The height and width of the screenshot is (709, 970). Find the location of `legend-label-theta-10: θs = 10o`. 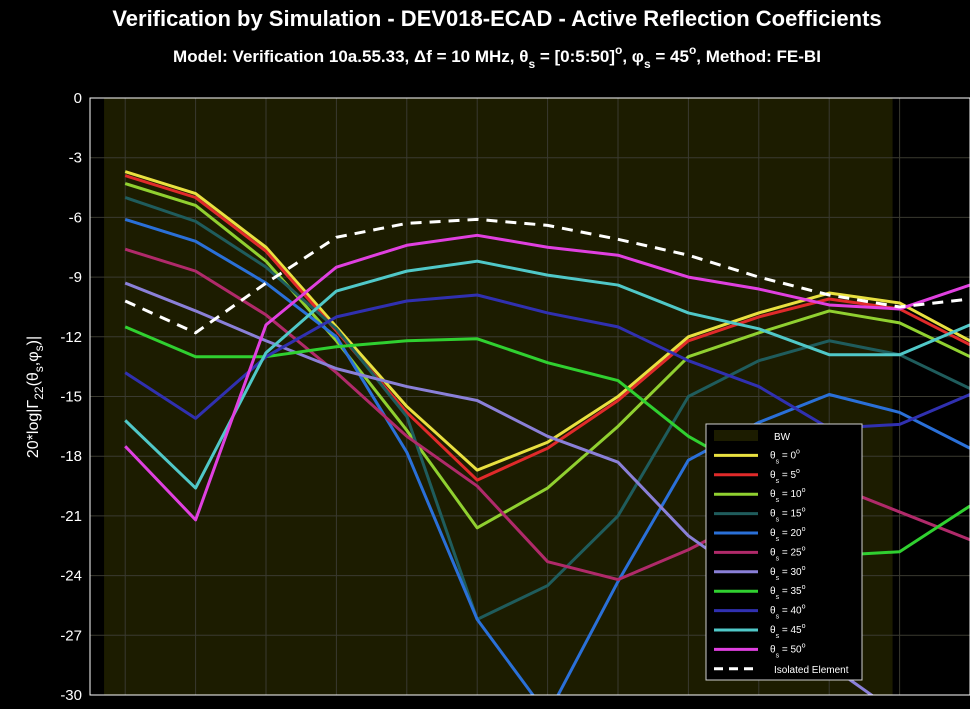

legend-label-theta-10: θs = 10o is located at coordinates (788, 495).